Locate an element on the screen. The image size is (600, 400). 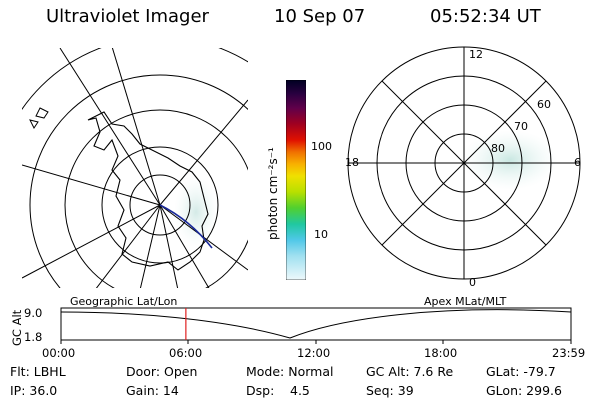
x-tick-0000: 00:00 is located at coordinates (59, 353).